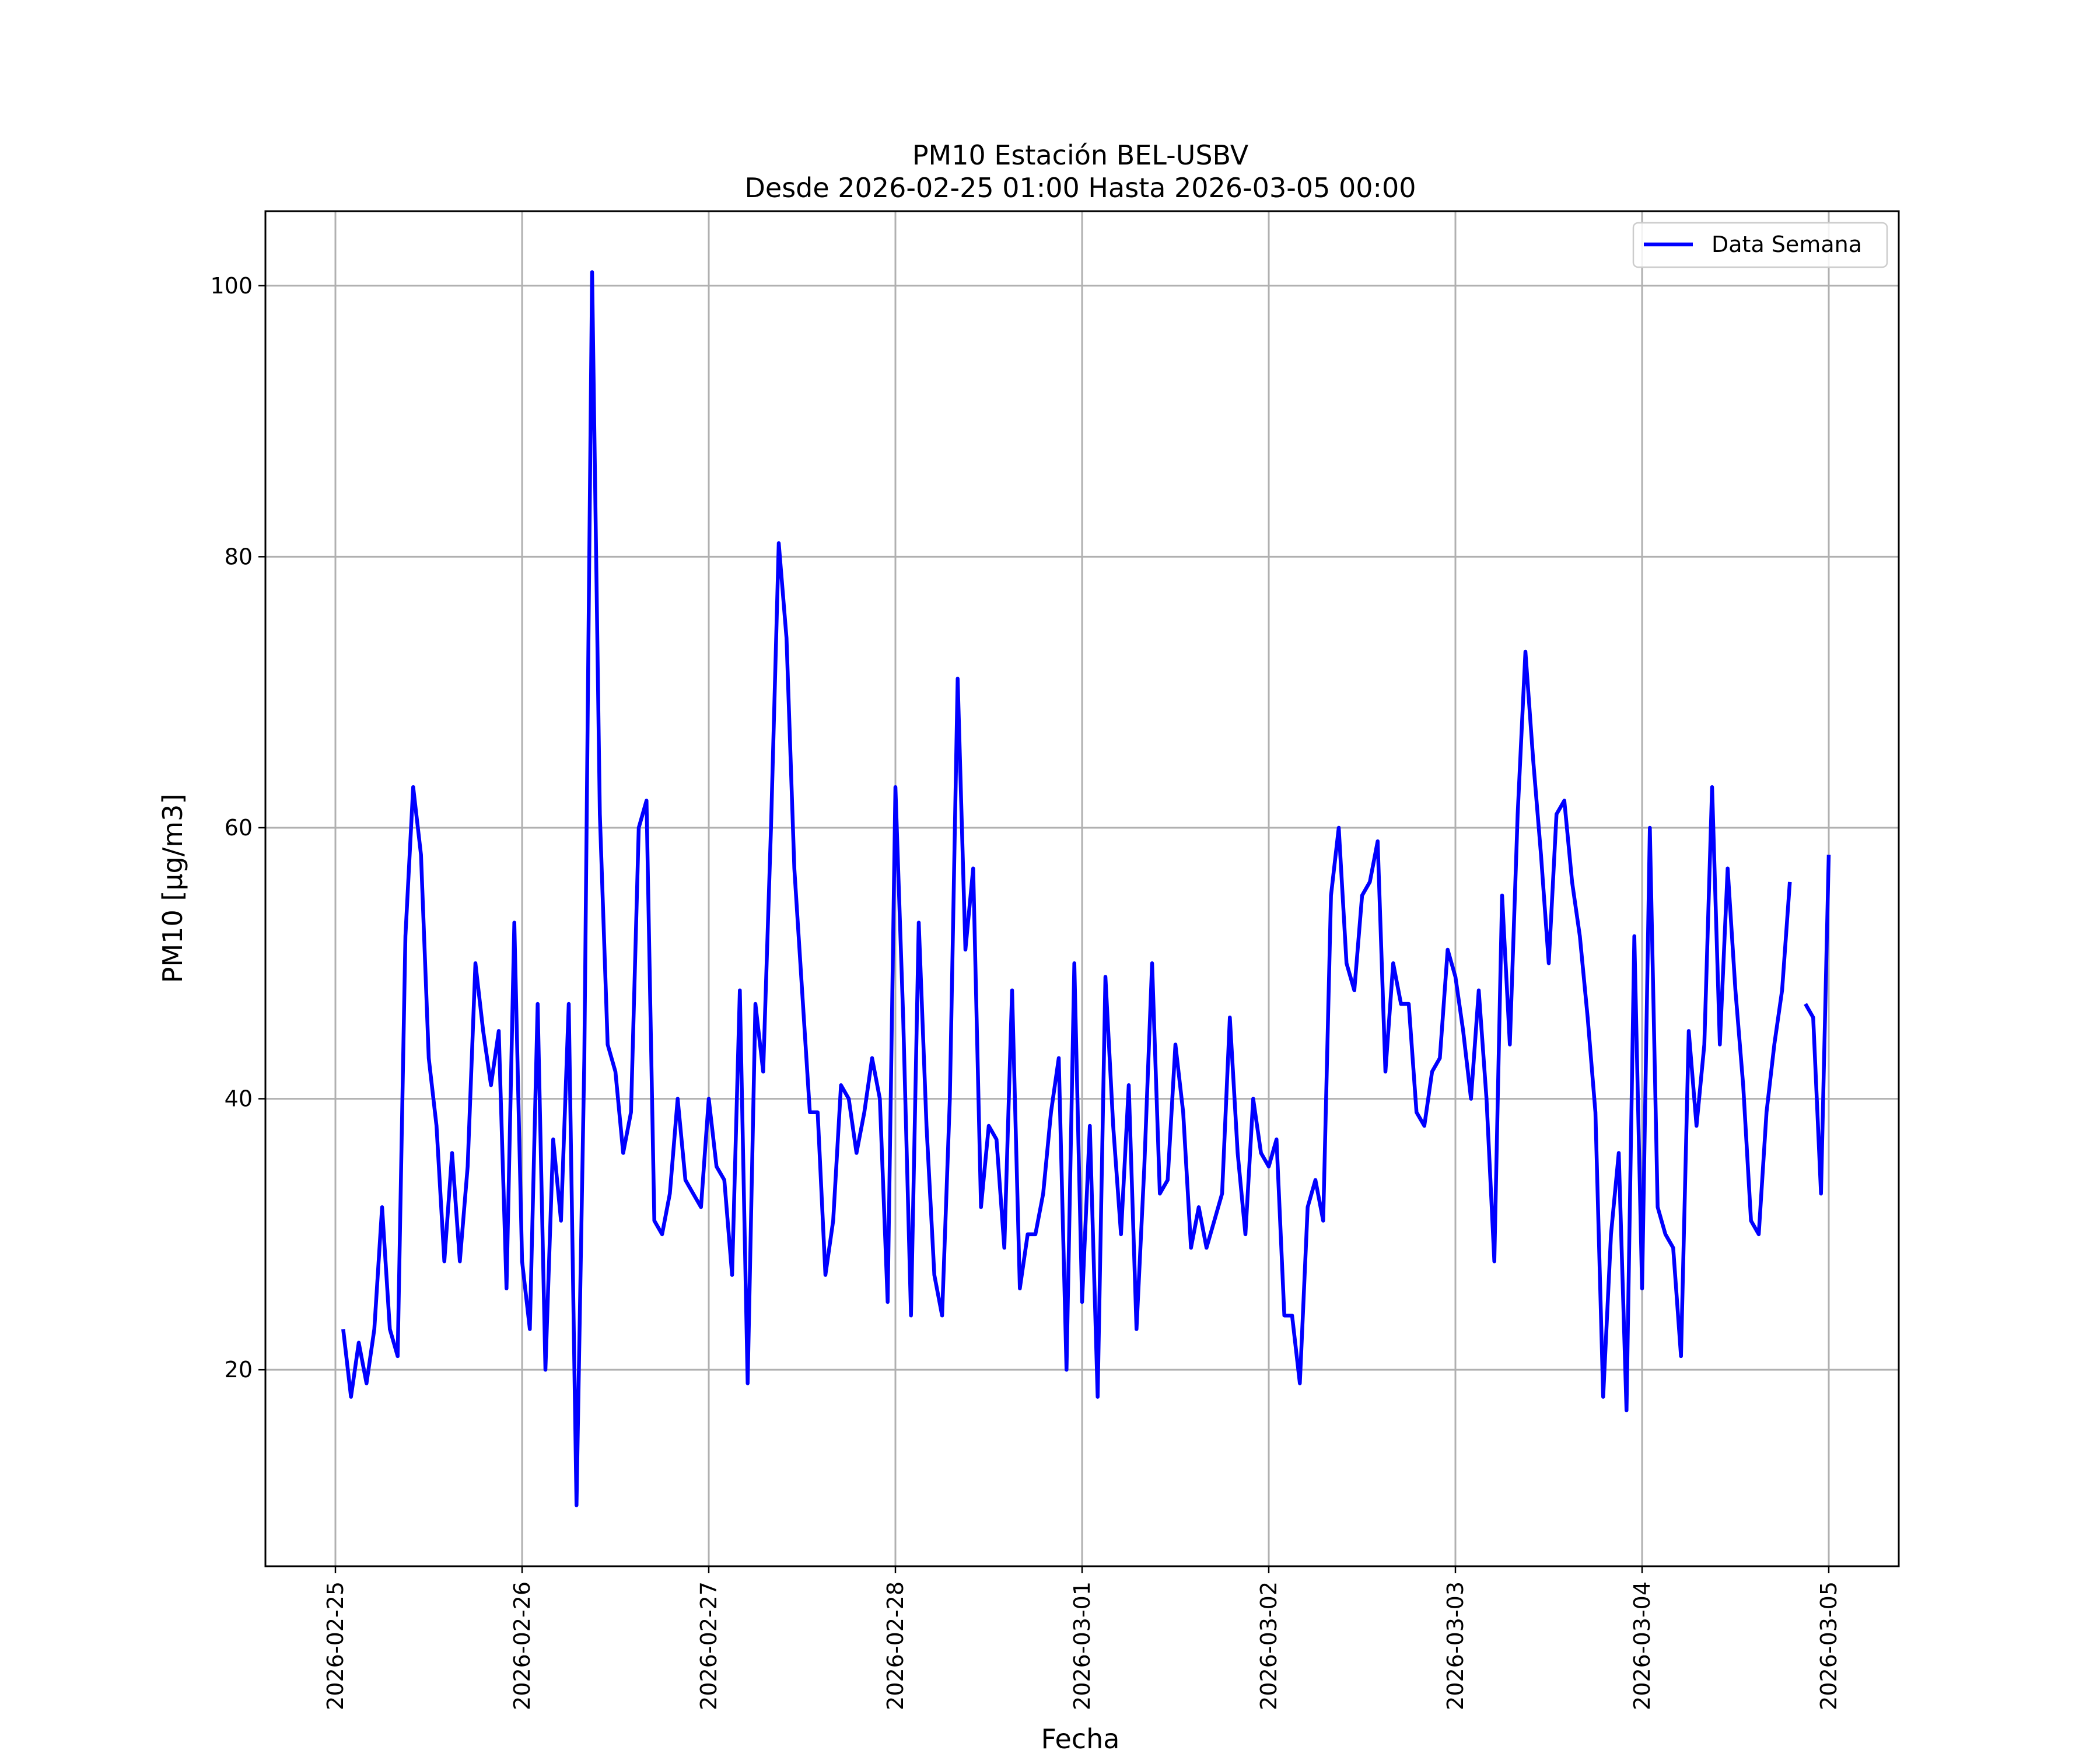 This screenshot has height=1750, width=2100. Describe the element at coordinates (231, 286) in the screenshot. I see `y-tick-label: 100` at that location.